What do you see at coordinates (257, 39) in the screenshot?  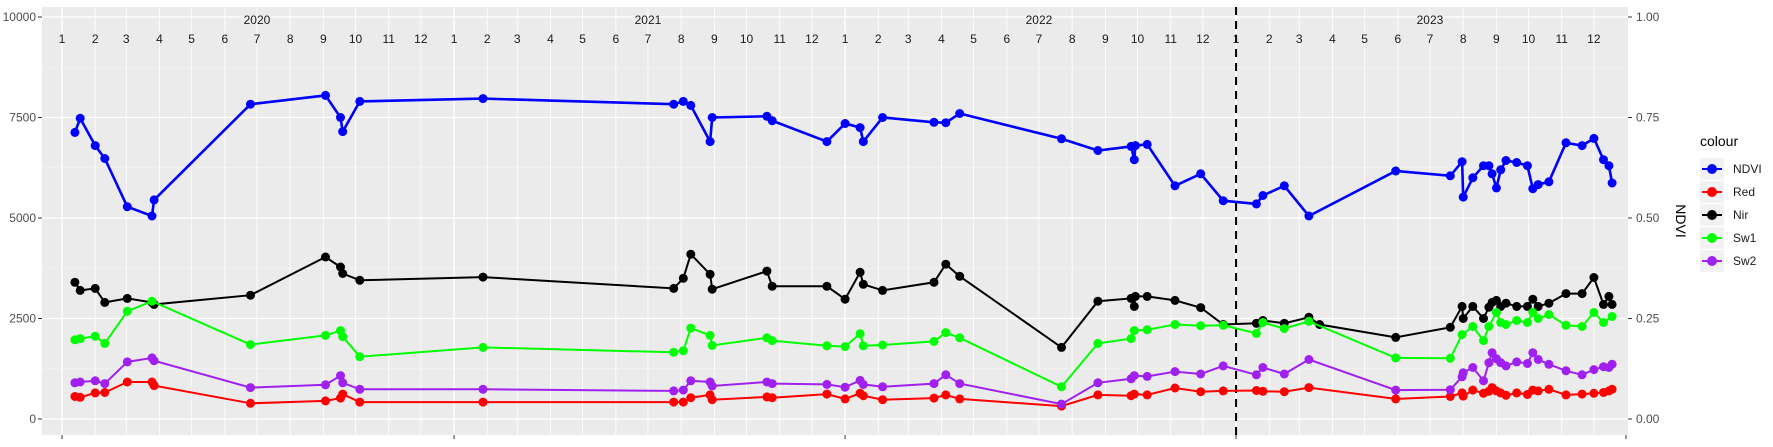 I see `month-label: 7` at bounding box center [257, 39].